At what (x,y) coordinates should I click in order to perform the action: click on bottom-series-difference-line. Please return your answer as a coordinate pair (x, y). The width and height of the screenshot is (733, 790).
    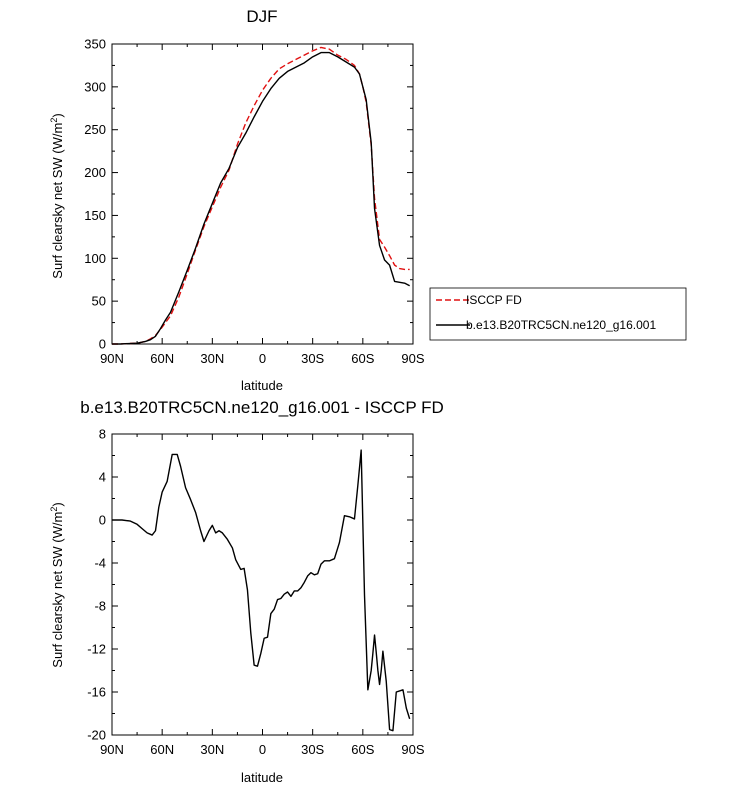
    Looking at the image, I should click on (261, 590).